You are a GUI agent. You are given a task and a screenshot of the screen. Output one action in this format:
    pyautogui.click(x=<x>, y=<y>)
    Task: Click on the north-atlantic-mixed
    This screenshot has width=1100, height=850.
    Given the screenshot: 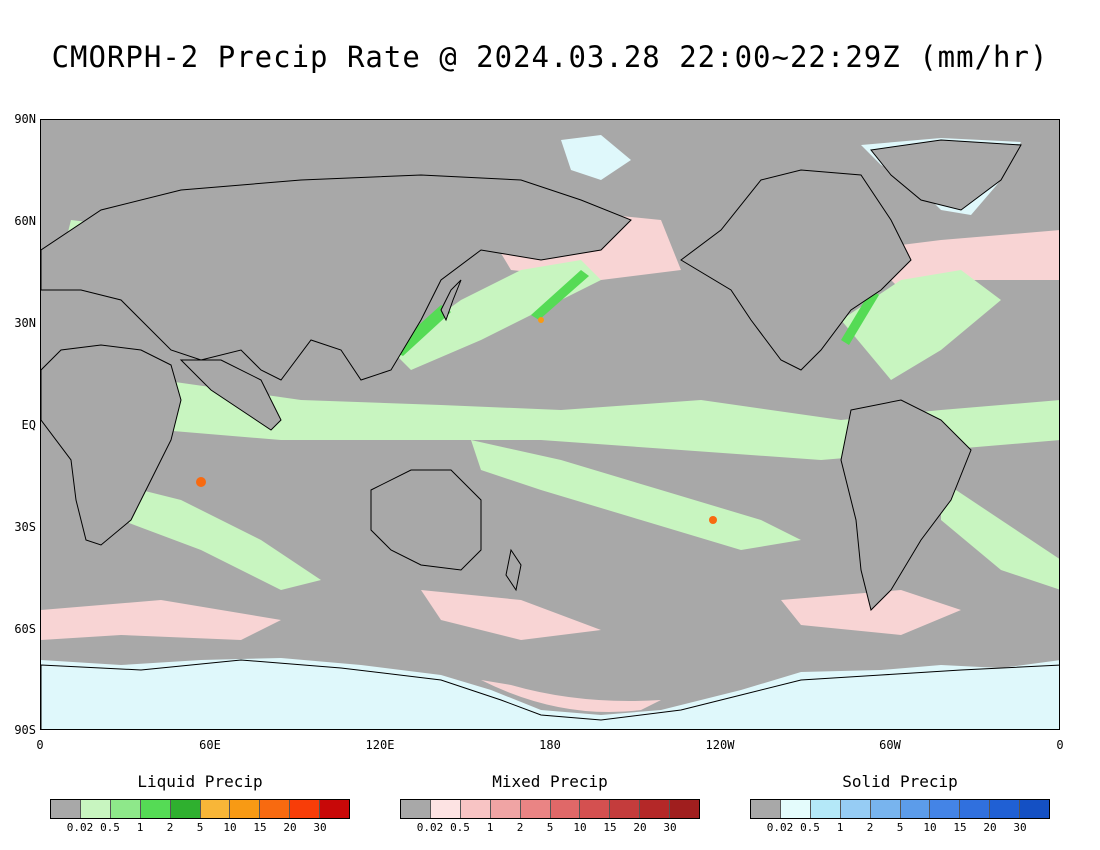 What is the action you would take?
    pyautogui.click(x=960, y=260)
    